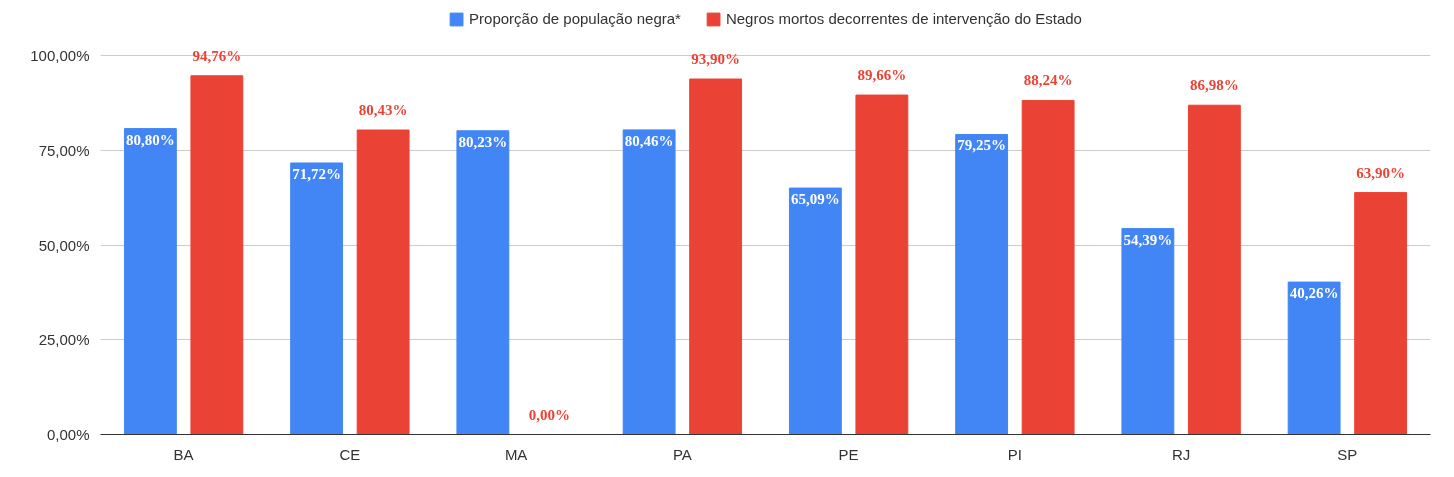 The width and height of the screenshot is (1454, 477). Describe the element at coordinates (1048, 80) in the screenshot. I see `data-label: 88,24%` at that location.